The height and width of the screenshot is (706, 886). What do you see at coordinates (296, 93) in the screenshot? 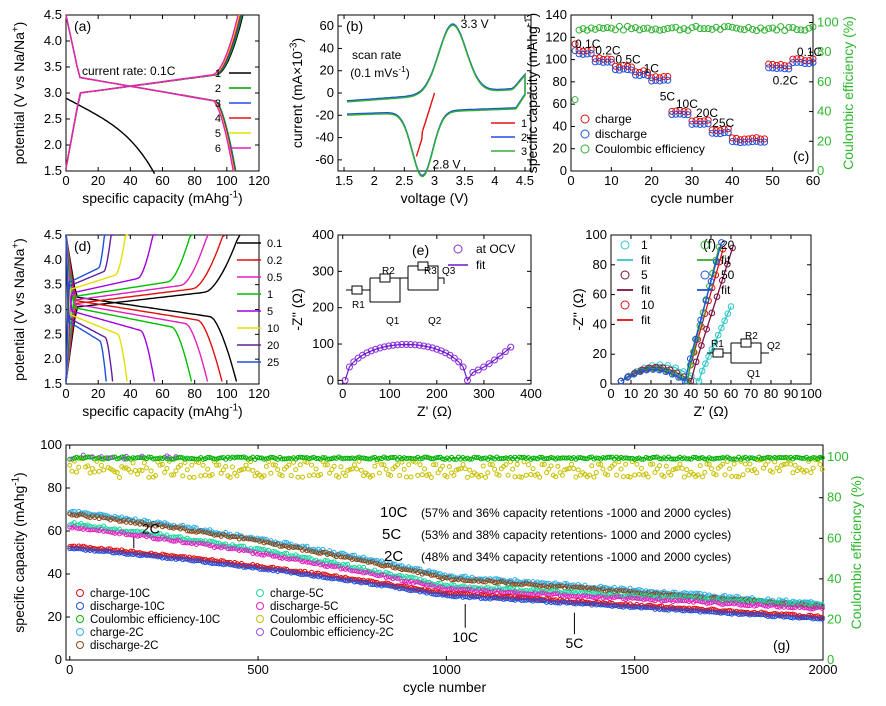
I see `panel-b-ylabel: current (mA×10-3)` at bounding box center [296, 93].